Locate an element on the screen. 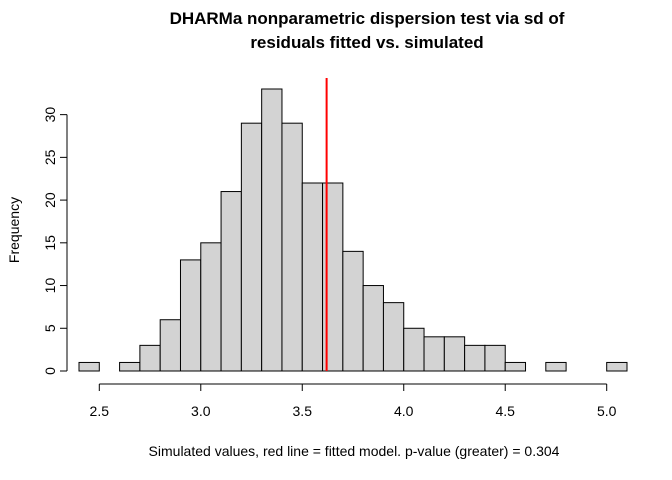 The image size is (672, 480). y-tick-label: 30 is located at coordinates (50, 115).